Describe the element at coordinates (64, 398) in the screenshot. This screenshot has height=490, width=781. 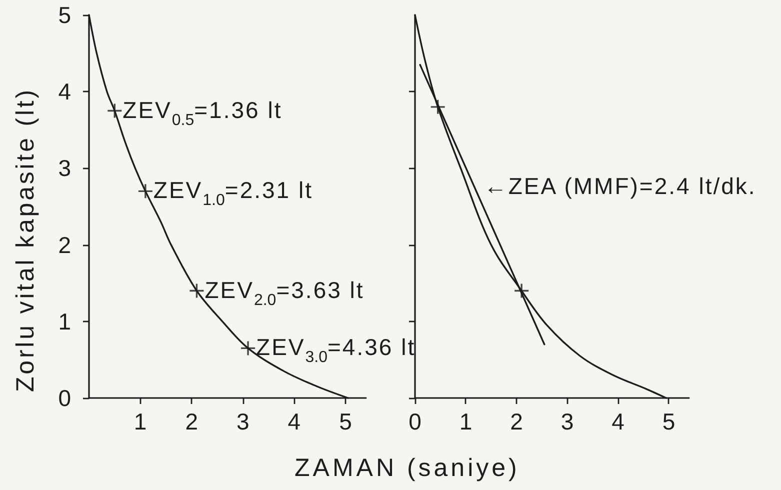
I see `y-tick-label: 0` at that location.